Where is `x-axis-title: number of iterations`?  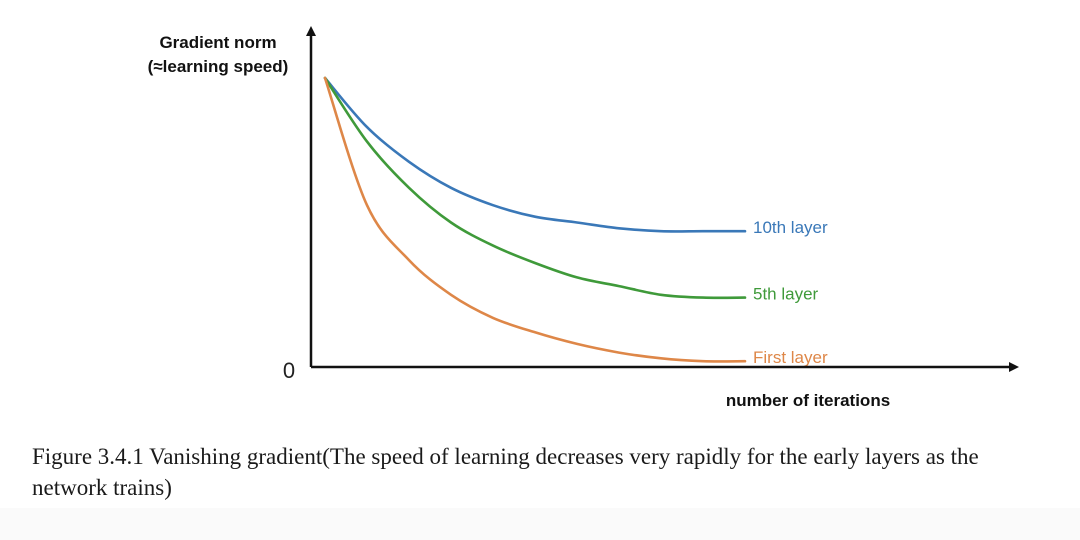
x-axis-title: number of iterations is located at coordinates (808, 400).